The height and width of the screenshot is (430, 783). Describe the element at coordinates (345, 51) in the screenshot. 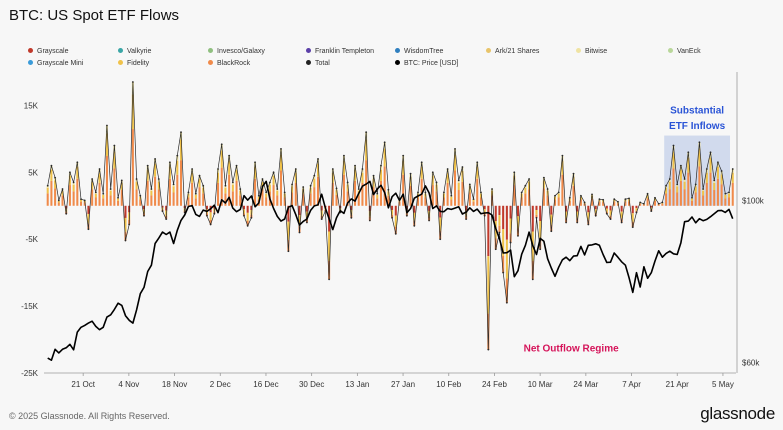

I see `legend-label: Franklin Templeton` at that location.